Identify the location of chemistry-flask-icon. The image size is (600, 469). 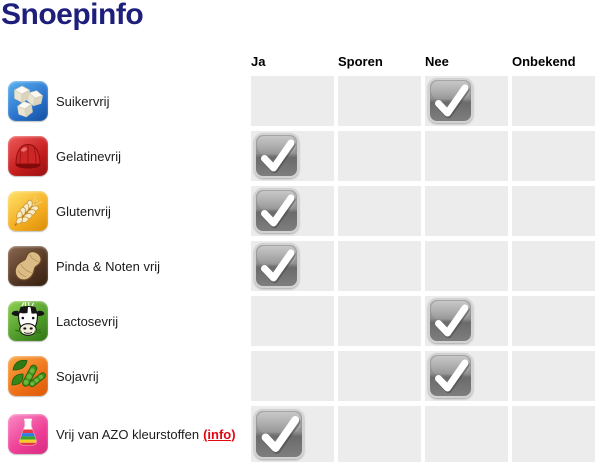
(28, 434).